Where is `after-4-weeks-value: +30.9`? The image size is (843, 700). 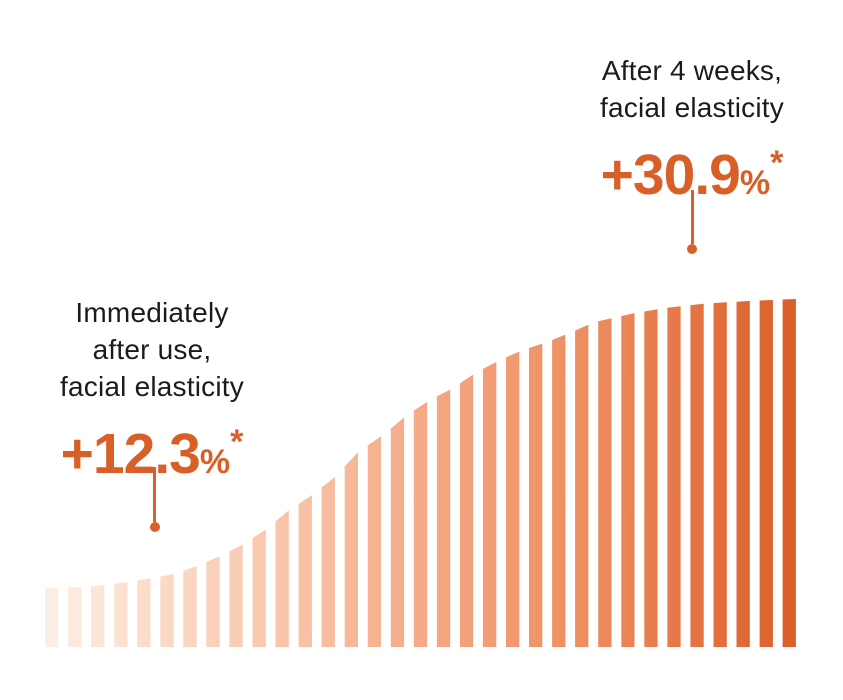
after-4-weeks-value: +30.9 is located at coordinates (670, 175).